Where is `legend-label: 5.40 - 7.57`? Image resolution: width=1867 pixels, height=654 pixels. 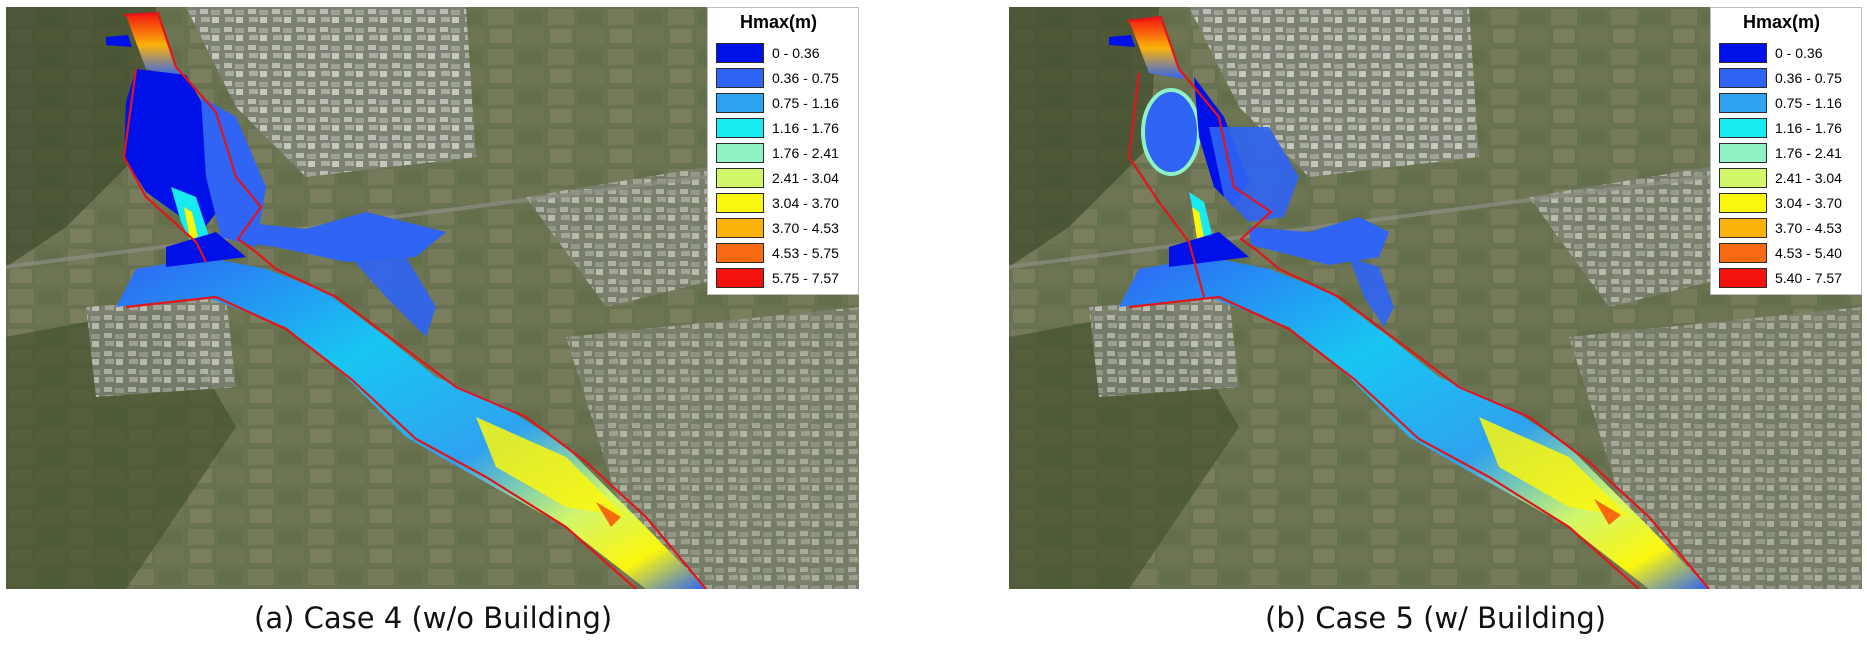
legend-label: 5.40 - 7.57 is located at coordinates (1808, 278).